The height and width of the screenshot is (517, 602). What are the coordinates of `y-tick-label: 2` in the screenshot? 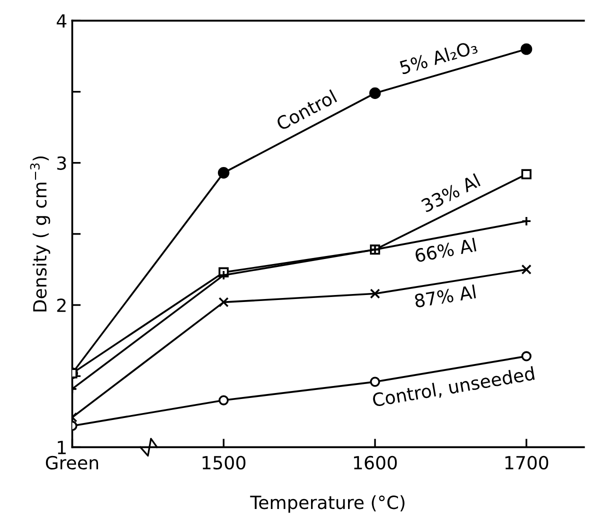 It's located at (61, 305).